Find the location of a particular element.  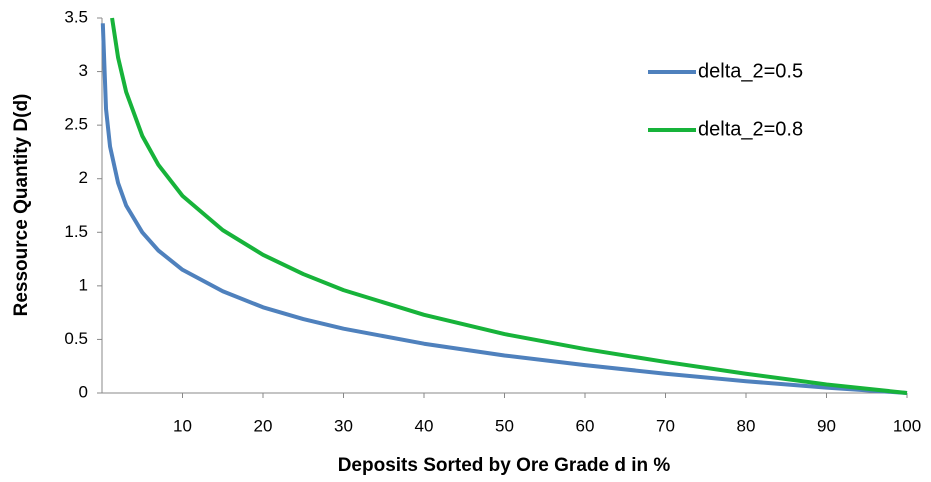

legend-label: delta_2=0.5 is located at coordinates (750, 71).